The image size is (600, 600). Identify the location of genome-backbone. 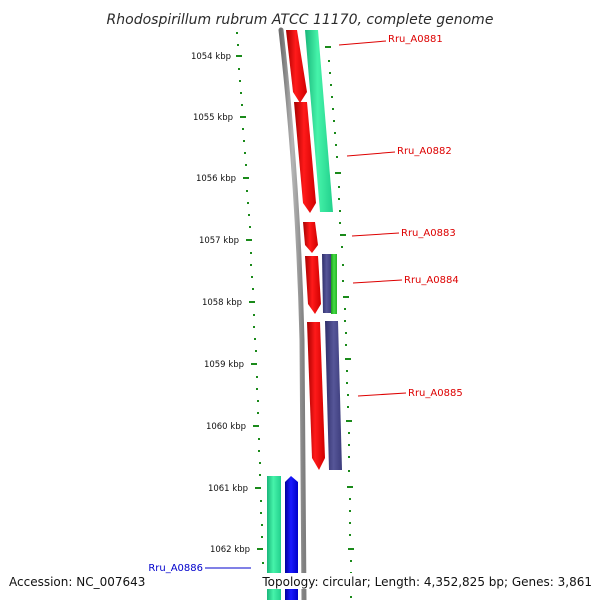
(292, 313).